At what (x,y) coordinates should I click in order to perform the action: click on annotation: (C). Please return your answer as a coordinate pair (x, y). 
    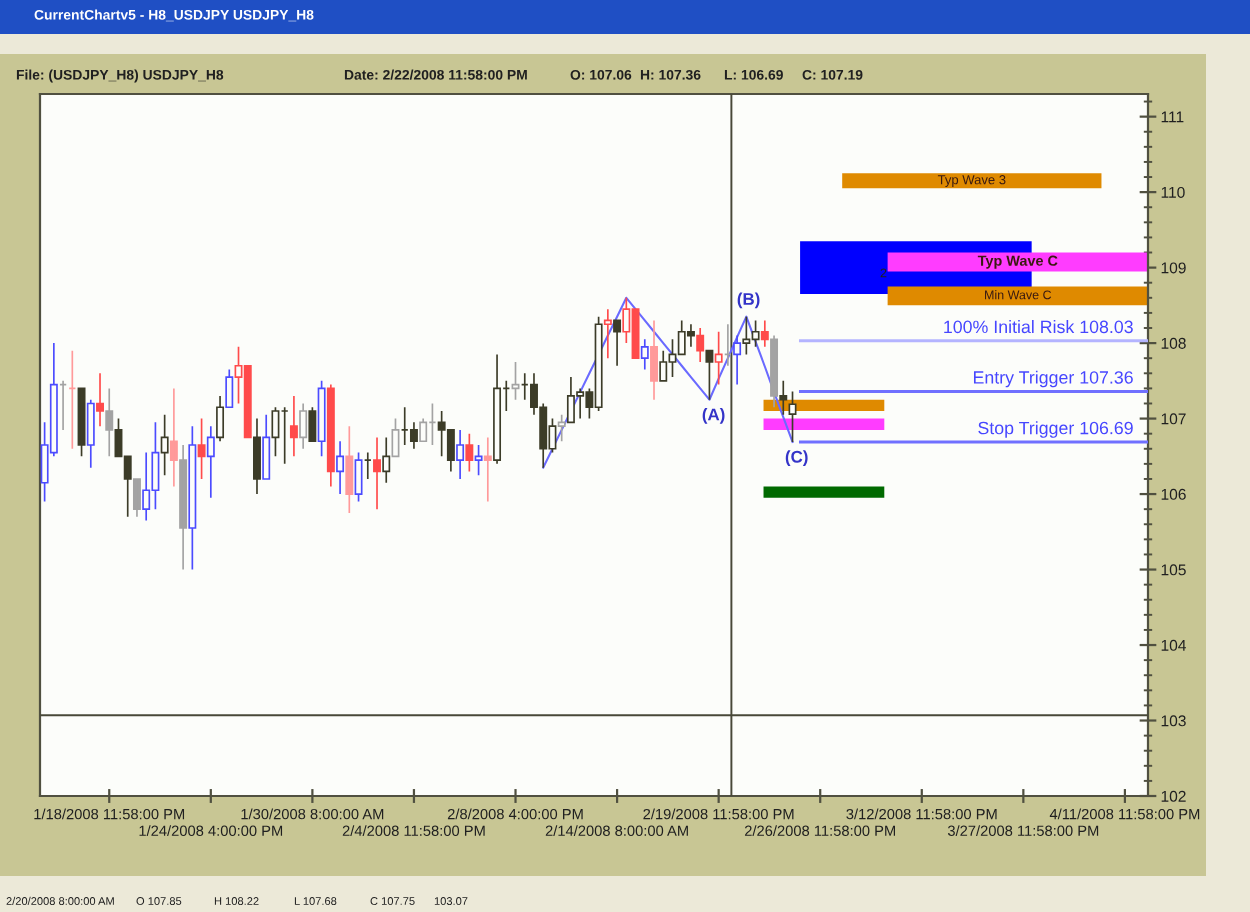
    Looking at the image, I should click on (796, 458).